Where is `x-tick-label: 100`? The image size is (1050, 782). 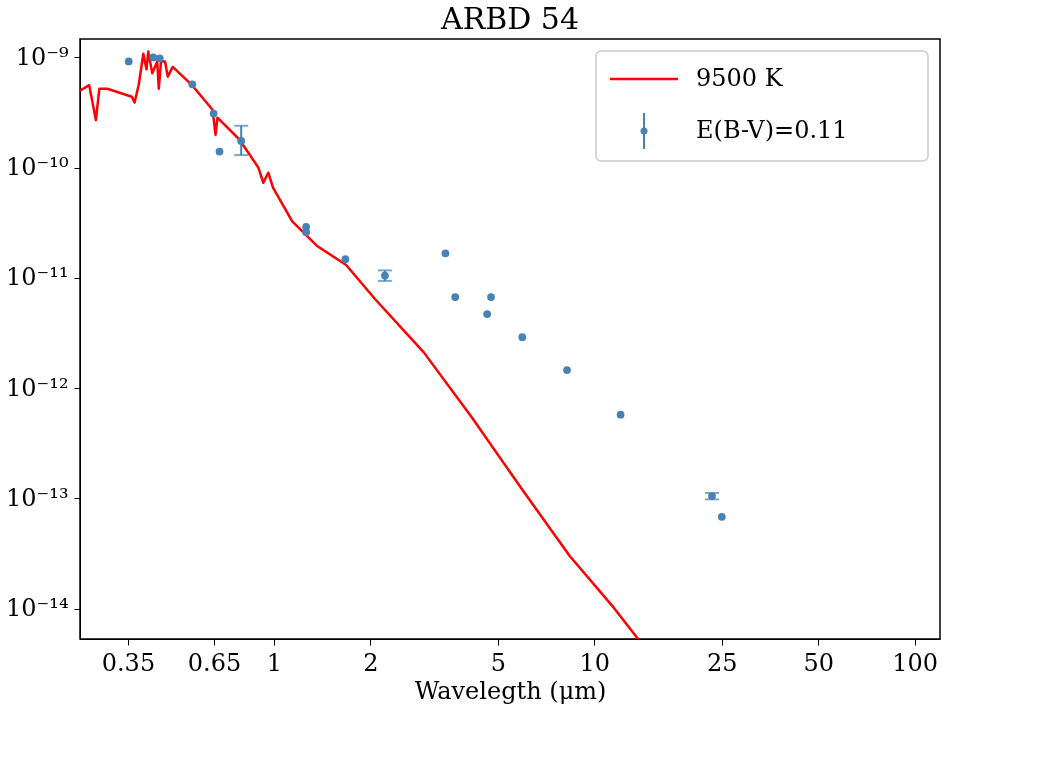
x-tick-label: 100 is located at coordinates (915, 662).